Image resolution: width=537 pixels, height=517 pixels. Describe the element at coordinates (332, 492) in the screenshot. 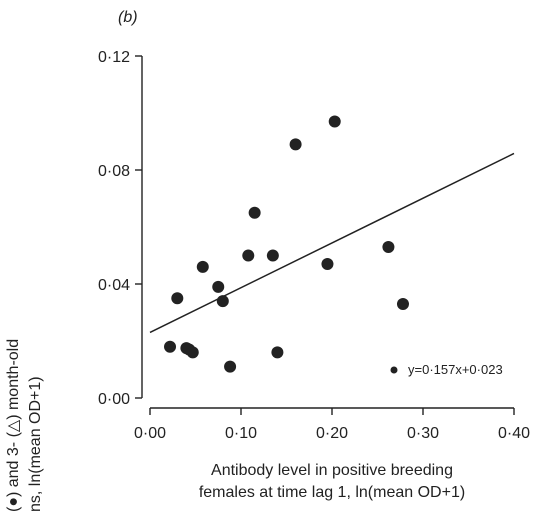

I see `x-axis-title-line: females at time lag 1, ln(mean OD+1)` at that location.